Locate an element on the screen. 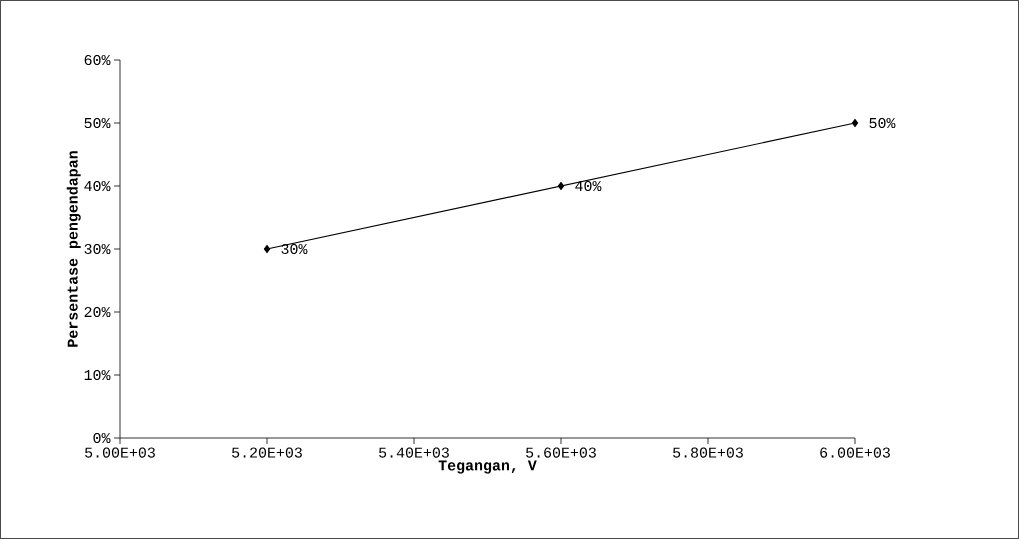 The image size is (1019, 539). x-tick-label: 5.80E+03 is located at coordinates (708, 452).